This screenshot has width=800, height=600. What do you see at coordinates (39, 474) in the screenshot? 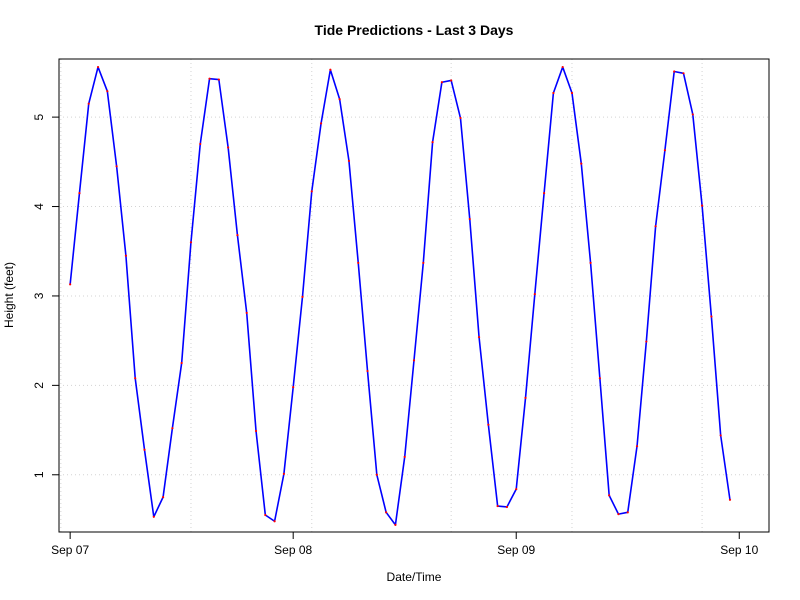
I see `y-tick-label: 1` at bounding box center [39, 474].